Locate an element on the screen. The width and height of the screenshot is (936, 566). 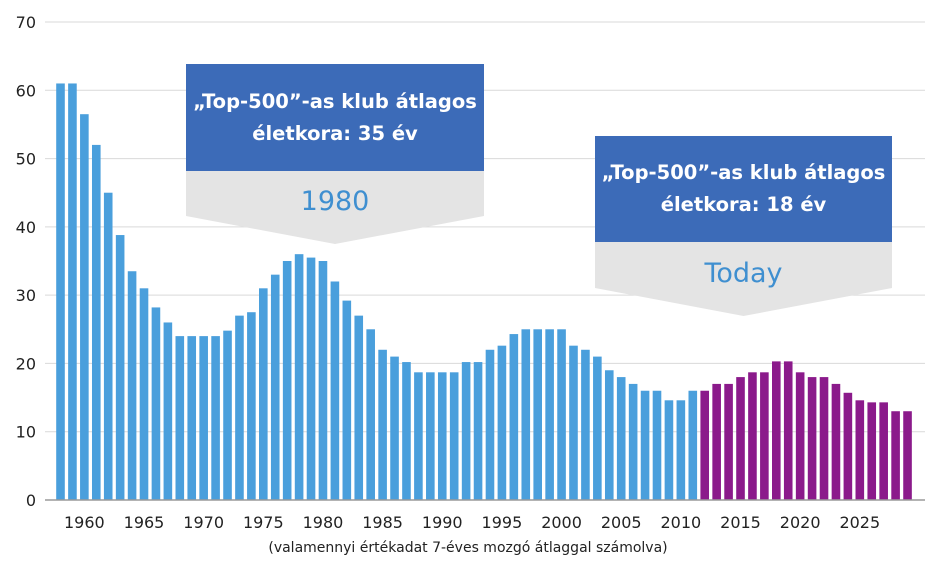
x-tick-label-1985: 1985 is located at coordinates (382, 522).